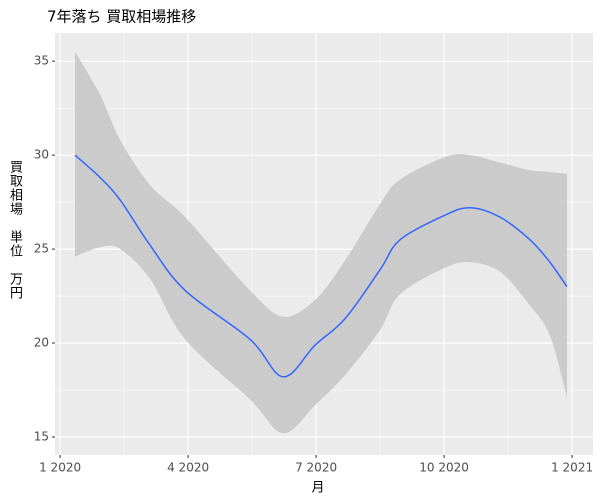  I want to click on y-tick-label: 30, so click(41, 155).